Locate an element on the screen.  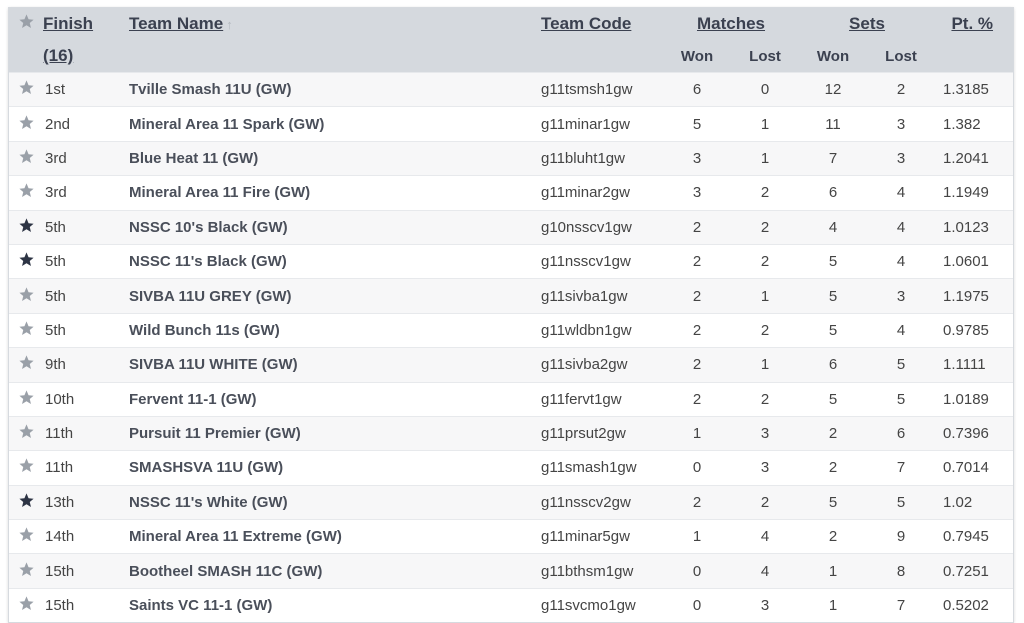
matches-won-cell: 6 is located at coordinates (697, 89).